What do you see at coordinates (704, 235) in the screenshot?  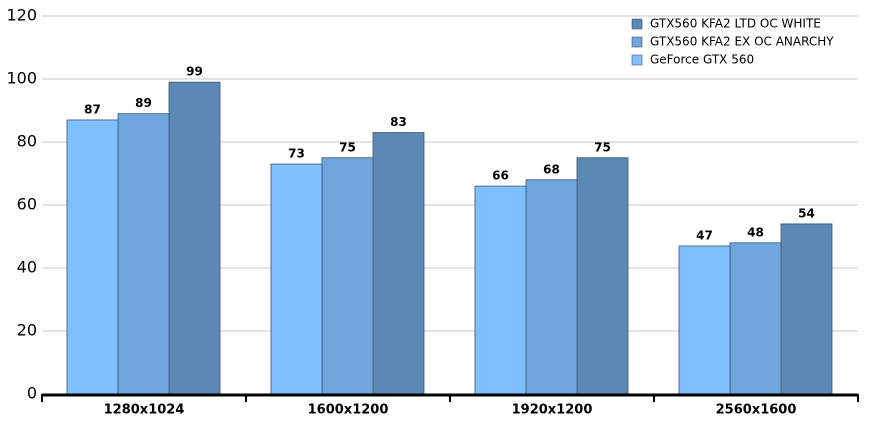 I see `value-label: 47` at bounding box center [704, 235].